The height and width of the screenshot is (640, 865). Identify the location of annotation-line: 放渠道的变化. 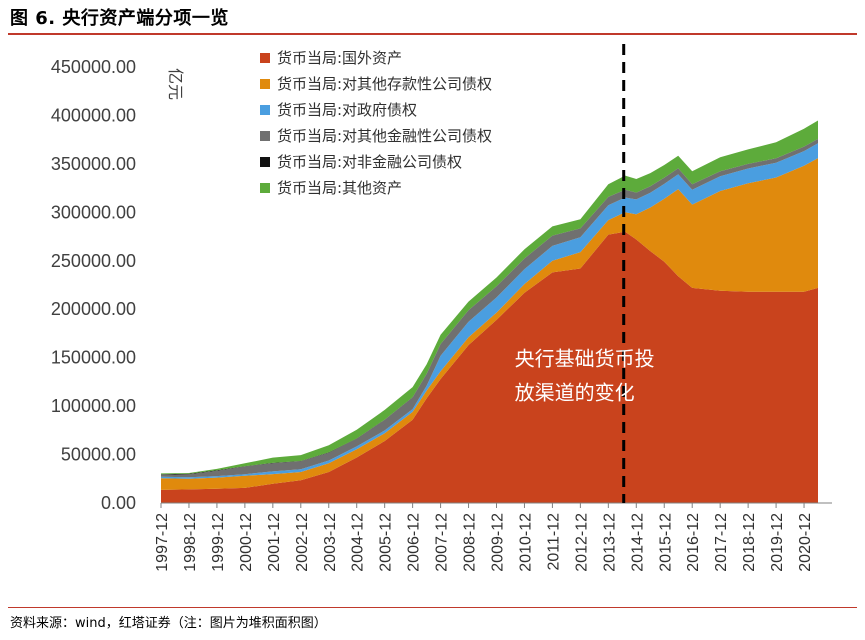
(575, 393).